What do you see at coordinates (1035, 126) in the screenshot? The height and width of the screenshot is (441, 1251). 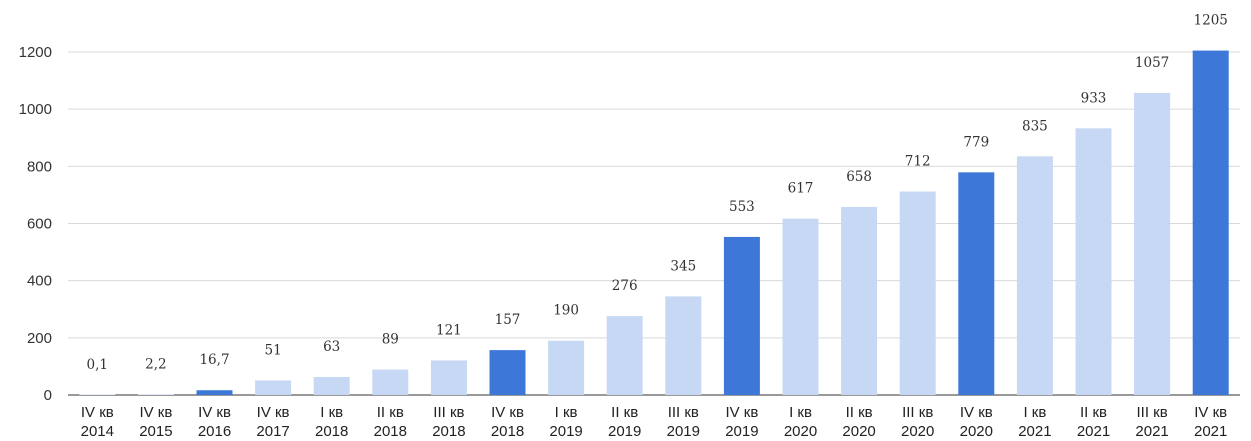 I see `data-label: 835` at bounding box center [1035, 126].